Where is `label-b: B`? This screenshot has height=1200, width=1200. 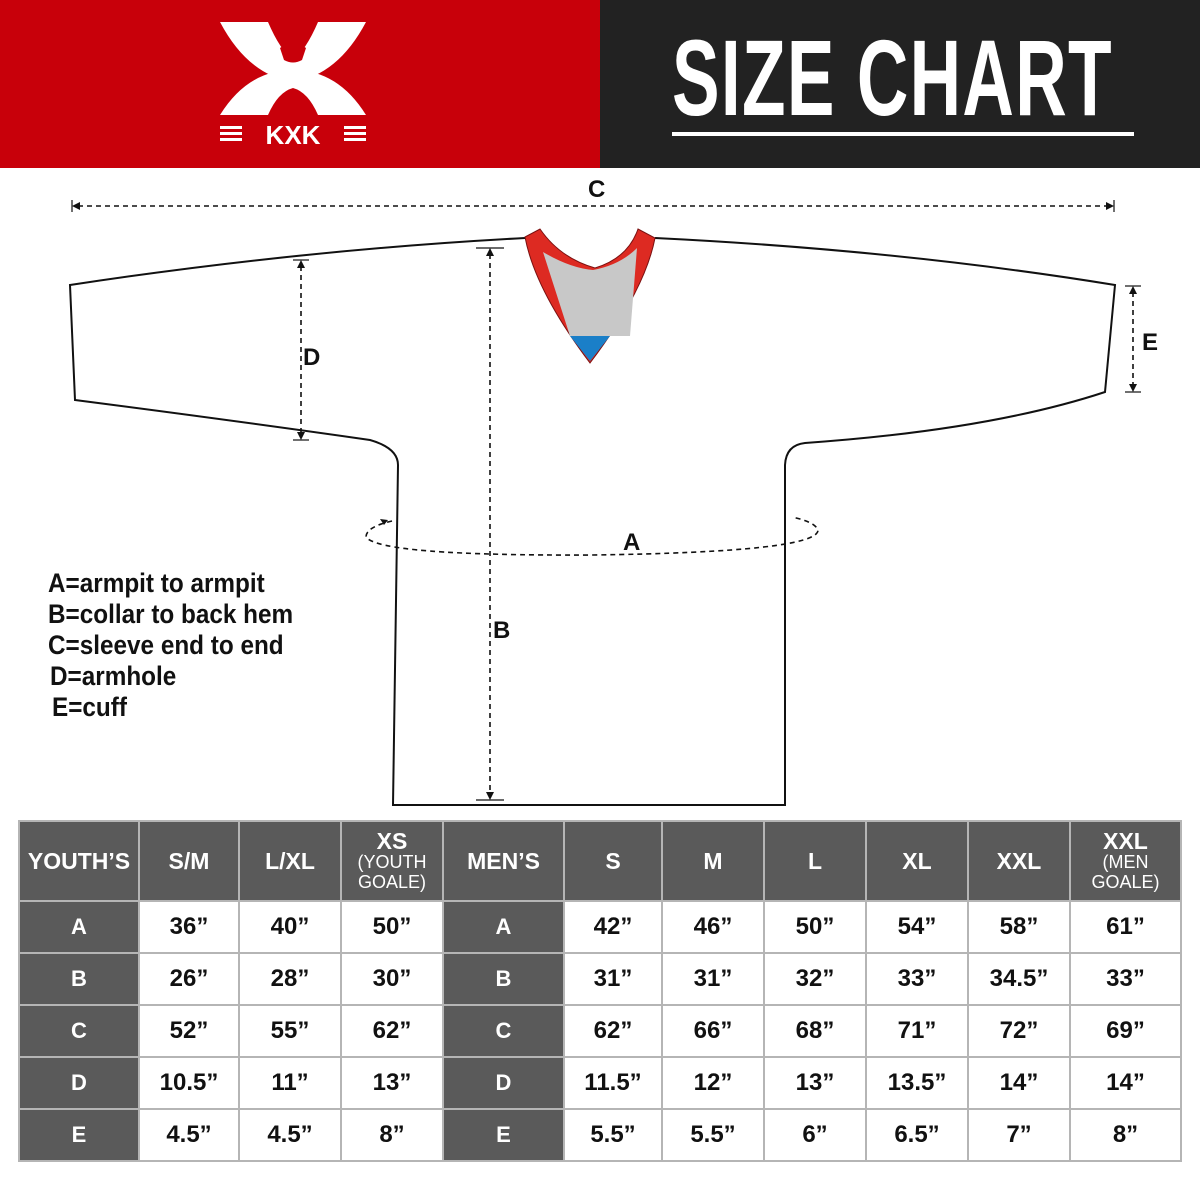
label-b: B is located at coordinates (502, 630).